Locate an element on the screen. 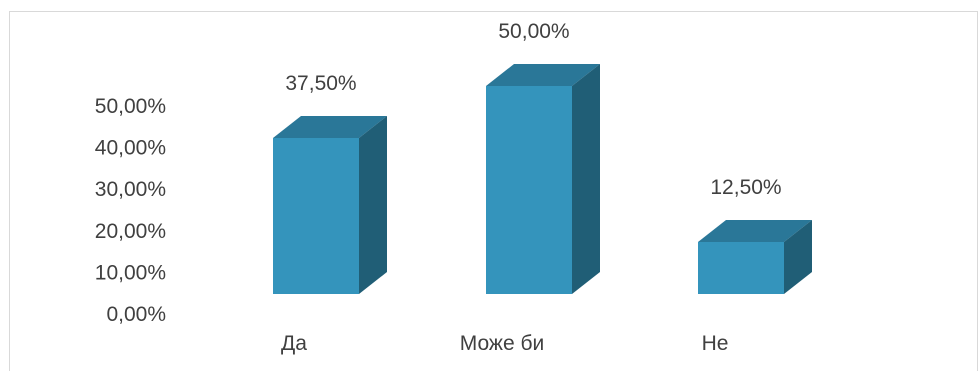 This screenshot has height=371, width=978. x-category-label: Не is located at coordinates (715, 343).